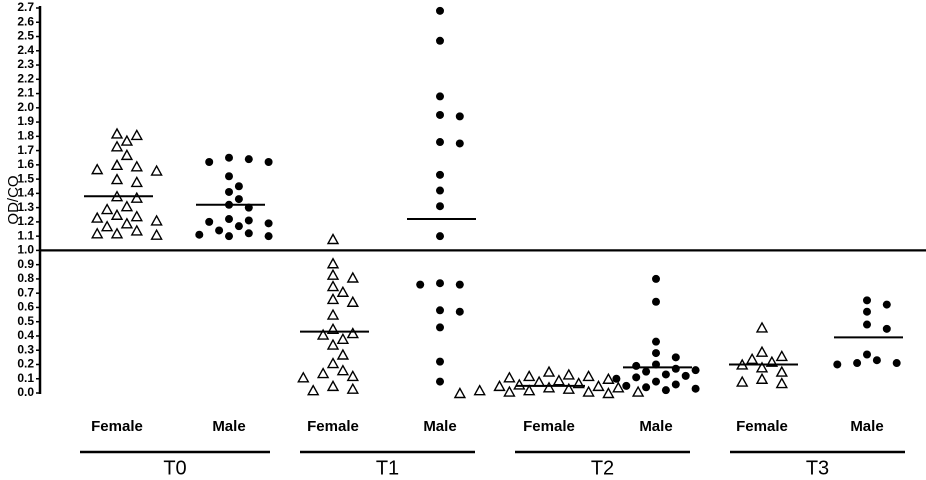  Describe the element at coordinates (25, 235) in the screenshot. I see `y-tick-label: 1.1` at that location.